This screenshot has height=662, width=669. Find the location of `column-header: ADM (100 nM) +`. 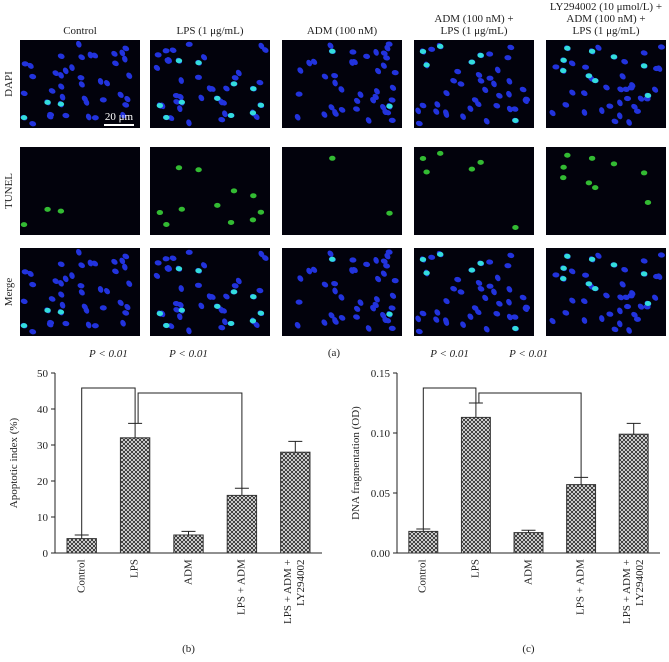

column-header: ADM (100 nM) + is located at coordinates (473, 19).